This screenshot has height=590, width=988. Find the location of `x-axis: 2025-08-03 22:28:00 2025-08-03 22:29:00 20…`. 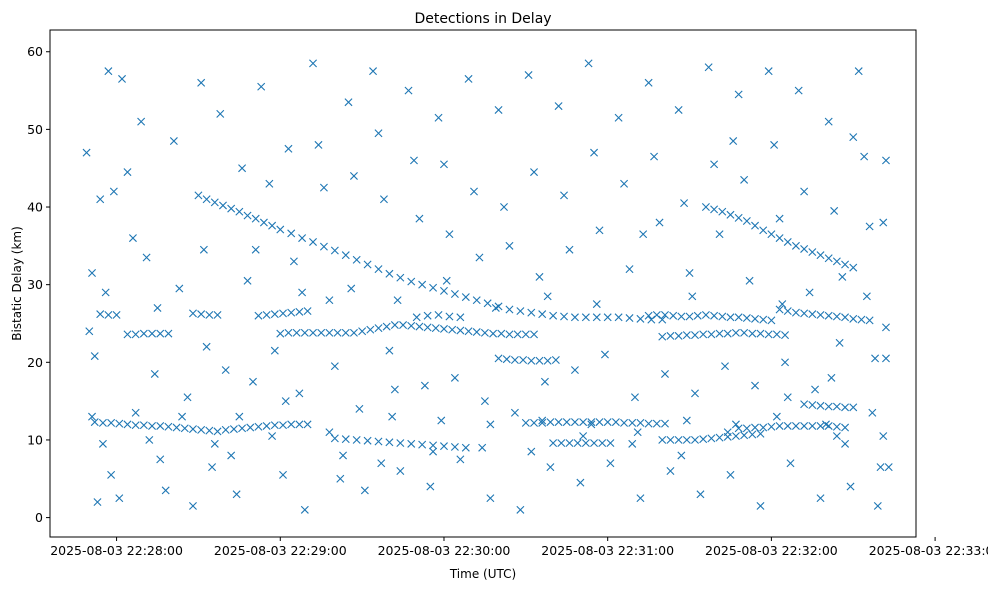

x-axis: 2025-08-03 22:28:00 2025-08-03 22:29:00 20… is located at coordinates (519, 547).